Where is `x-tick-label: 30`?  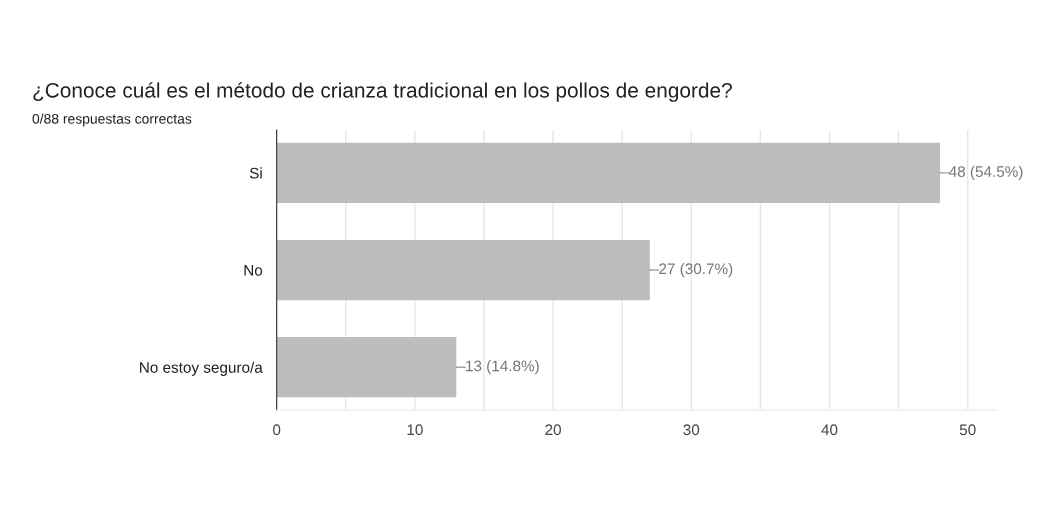 x-tick-label: 30 is located at coordinates (691, 430).